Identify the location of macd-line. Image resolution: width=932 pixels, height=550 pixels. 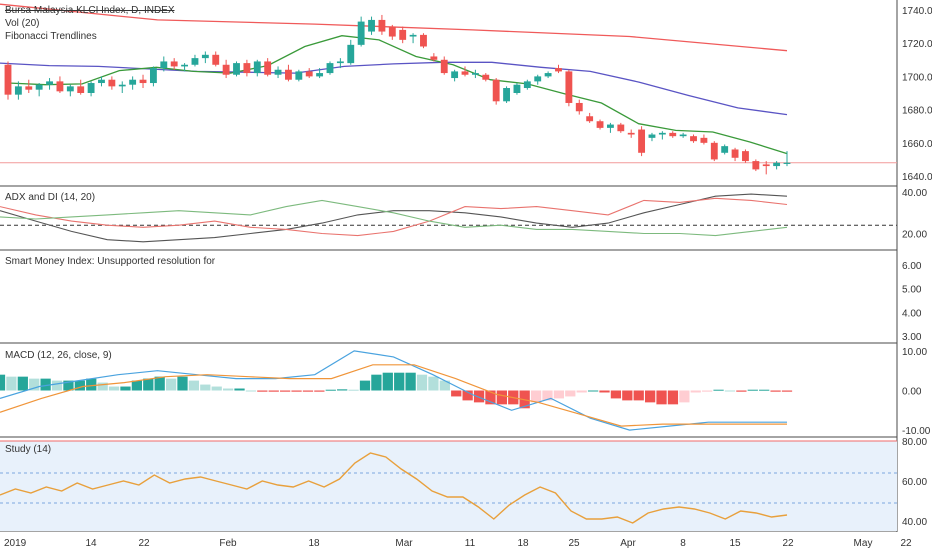
(393, 390).